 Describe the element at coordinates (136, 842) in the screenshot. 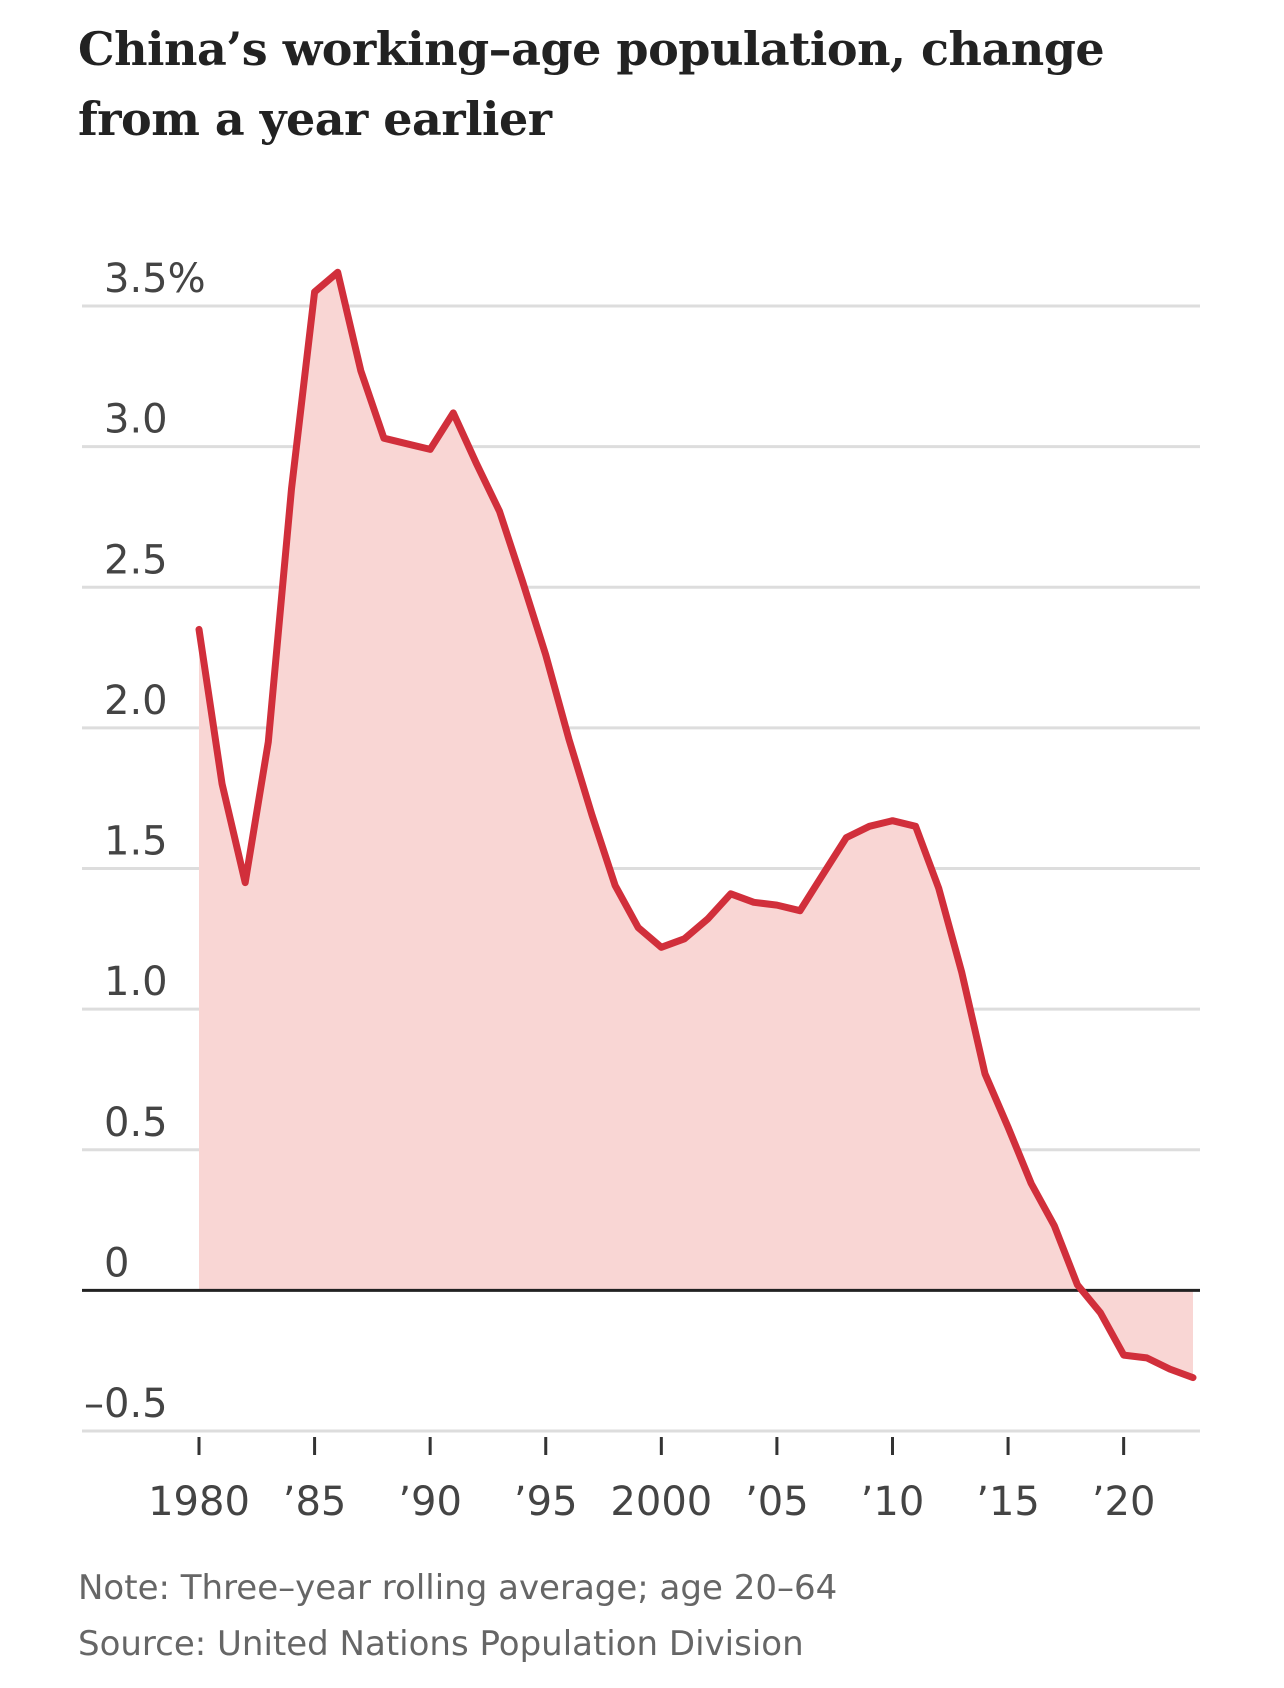

I see `y-tick-label: 1.5` at that location.